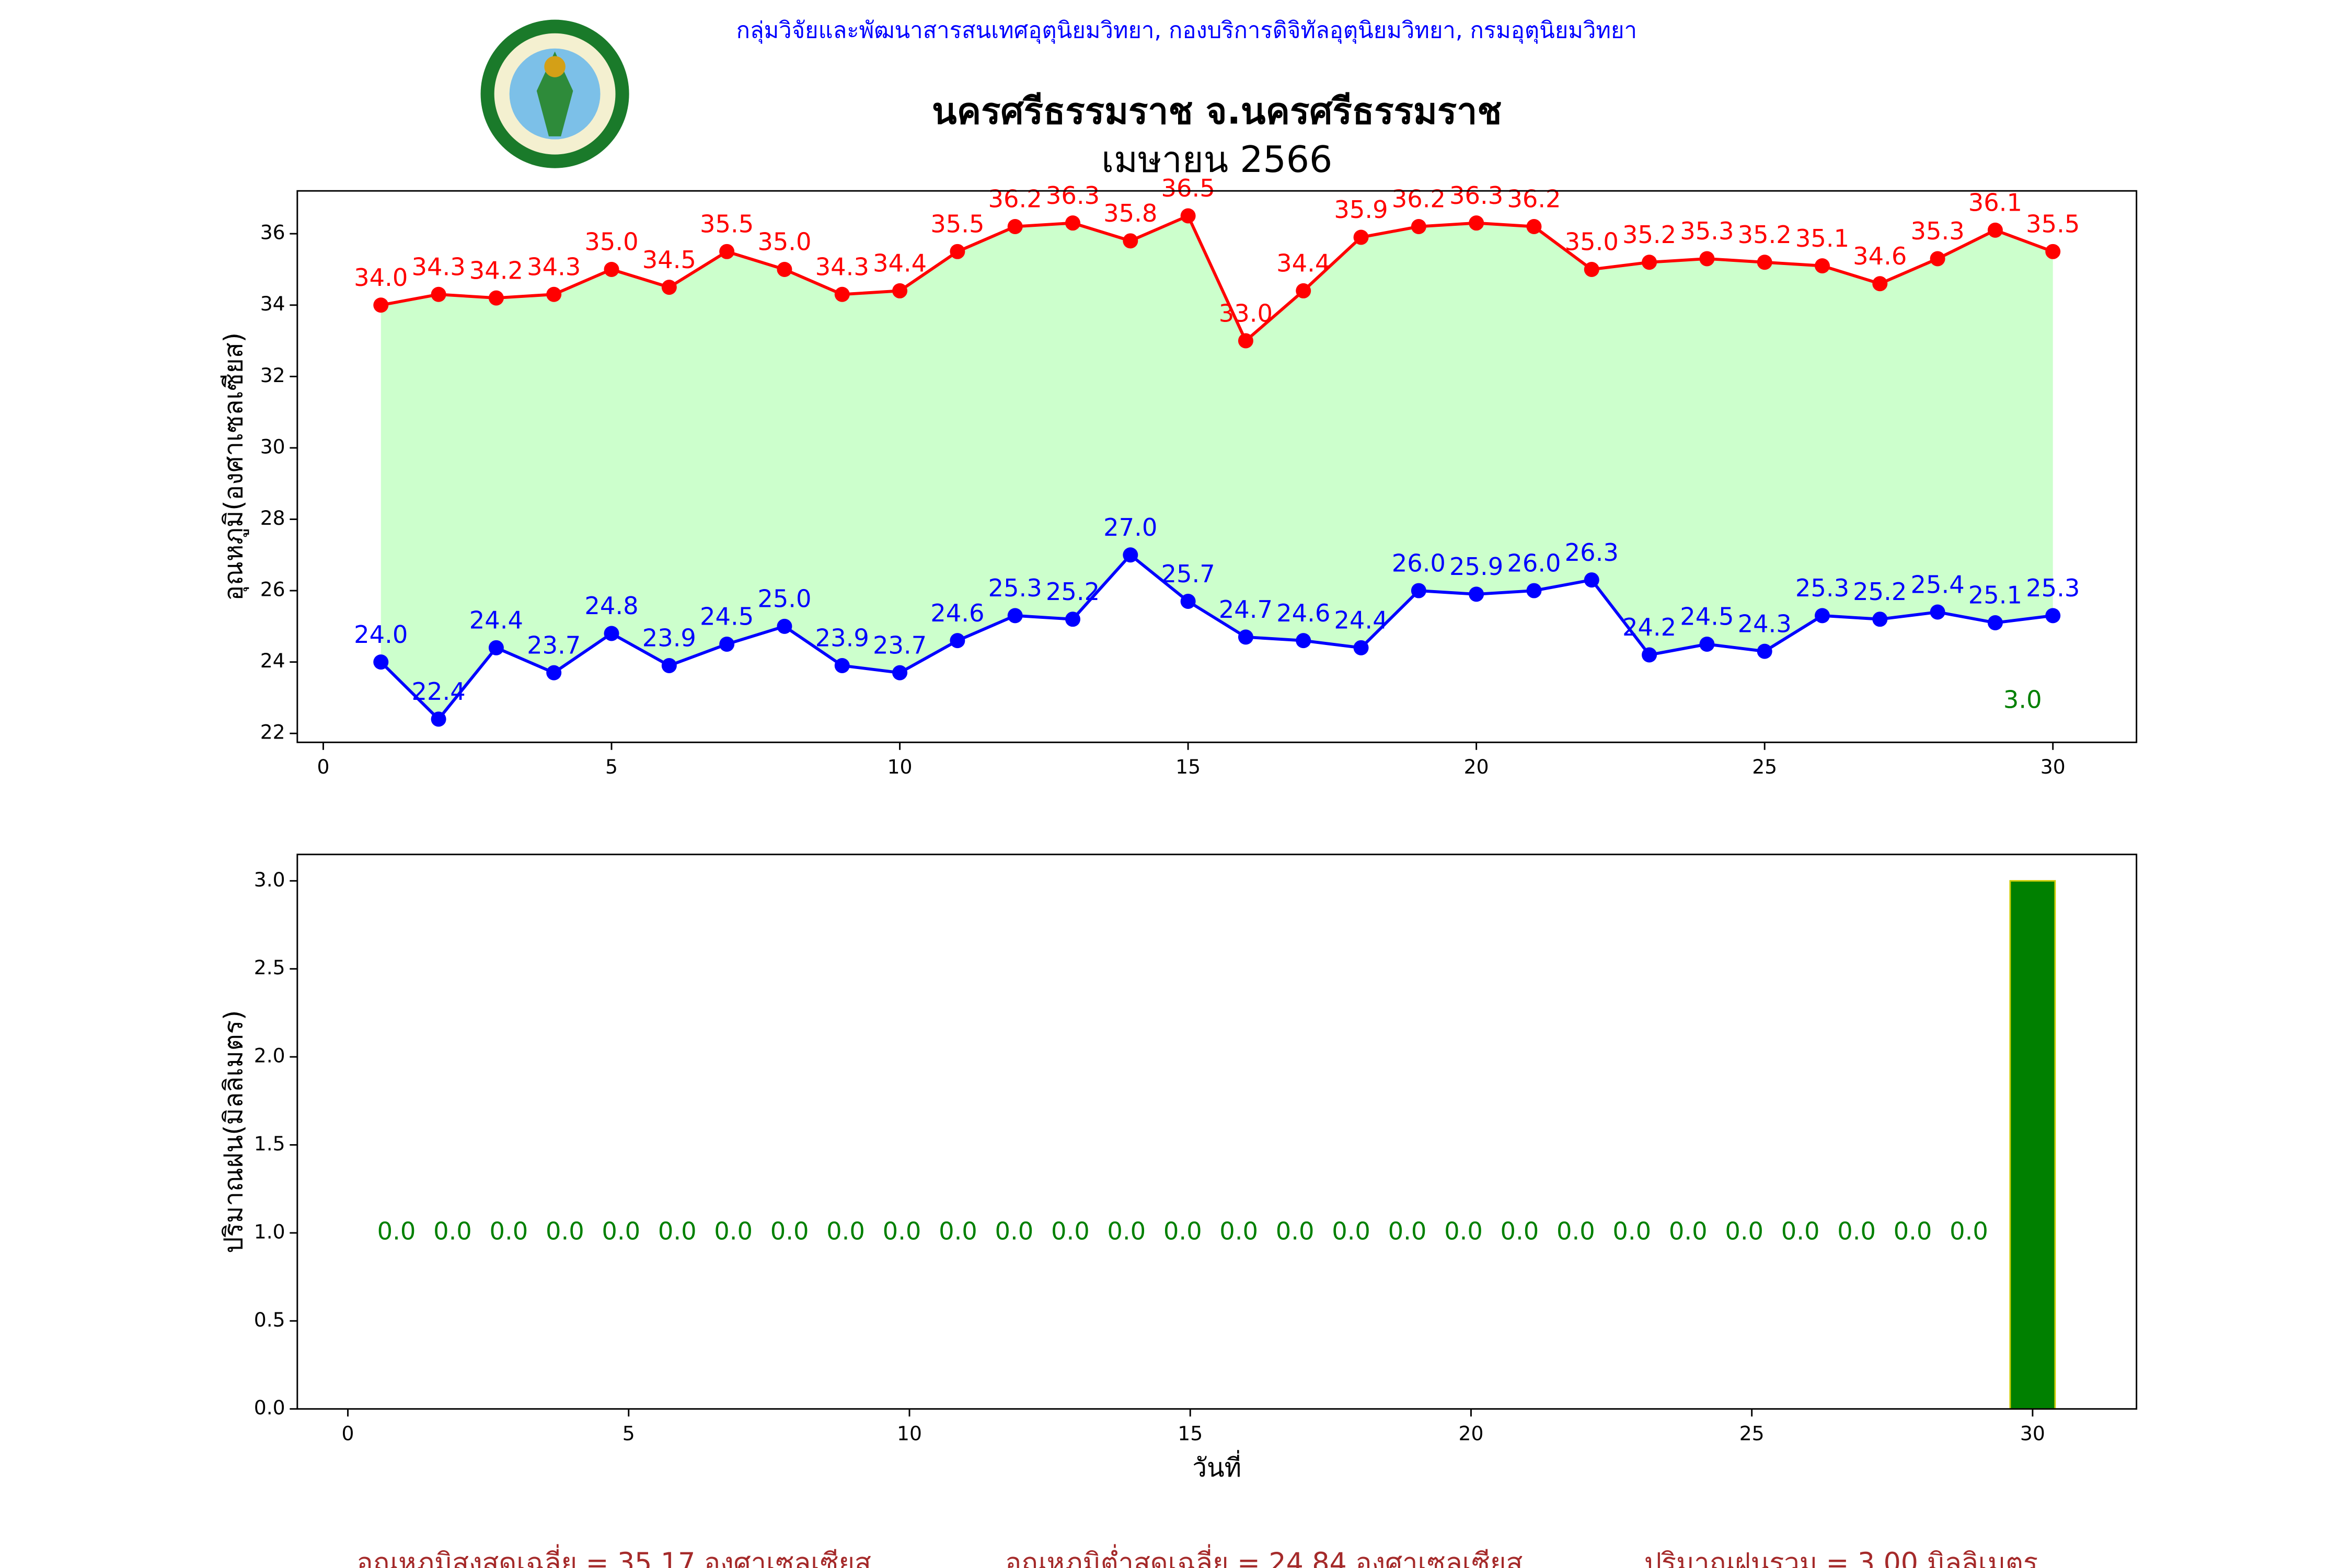 The image size is (2352, 1568). Describe the element at coordinates (1361, 620) in the screenshot. I see `data-label: 24.4` at that location.